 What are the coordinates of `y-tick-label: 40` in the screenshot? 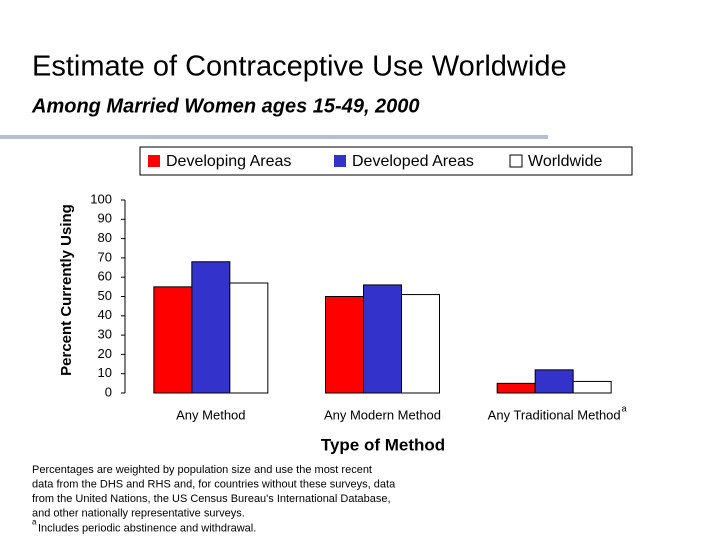 It's located at (105, 314).